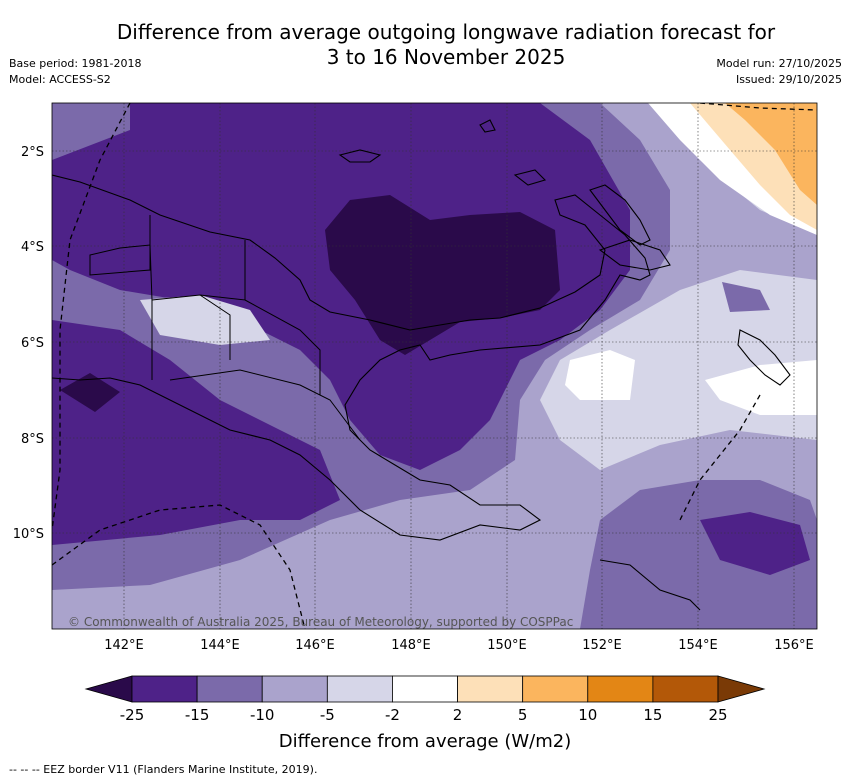  What do you see at coordinates (779, 63) in the screenshot?
I see `model-run-text: Model run: 27/10/2025` at bounding box center [779, 63].